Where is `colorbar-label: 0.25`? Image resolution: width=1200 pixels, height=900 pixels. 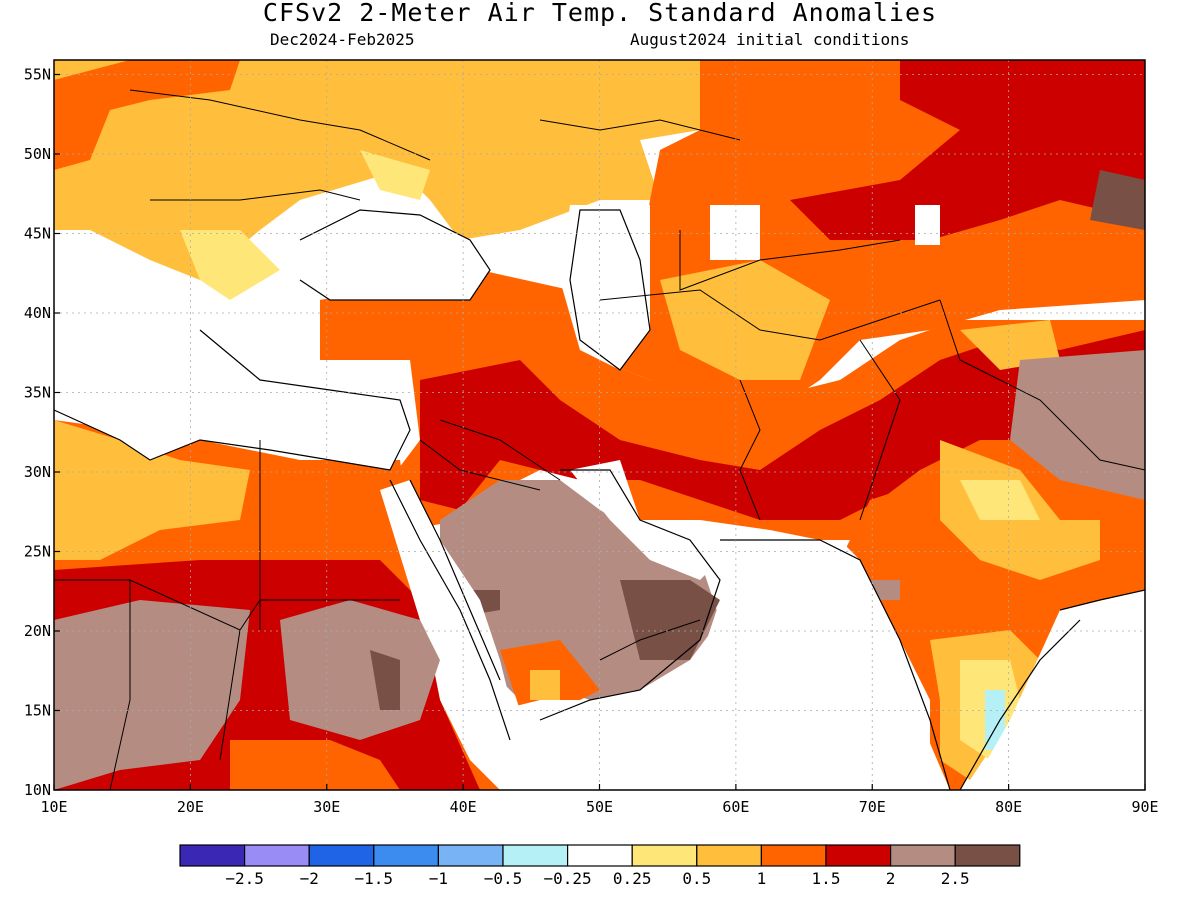
colorbar-label: 0.25 is located at coordinates (632, 878).